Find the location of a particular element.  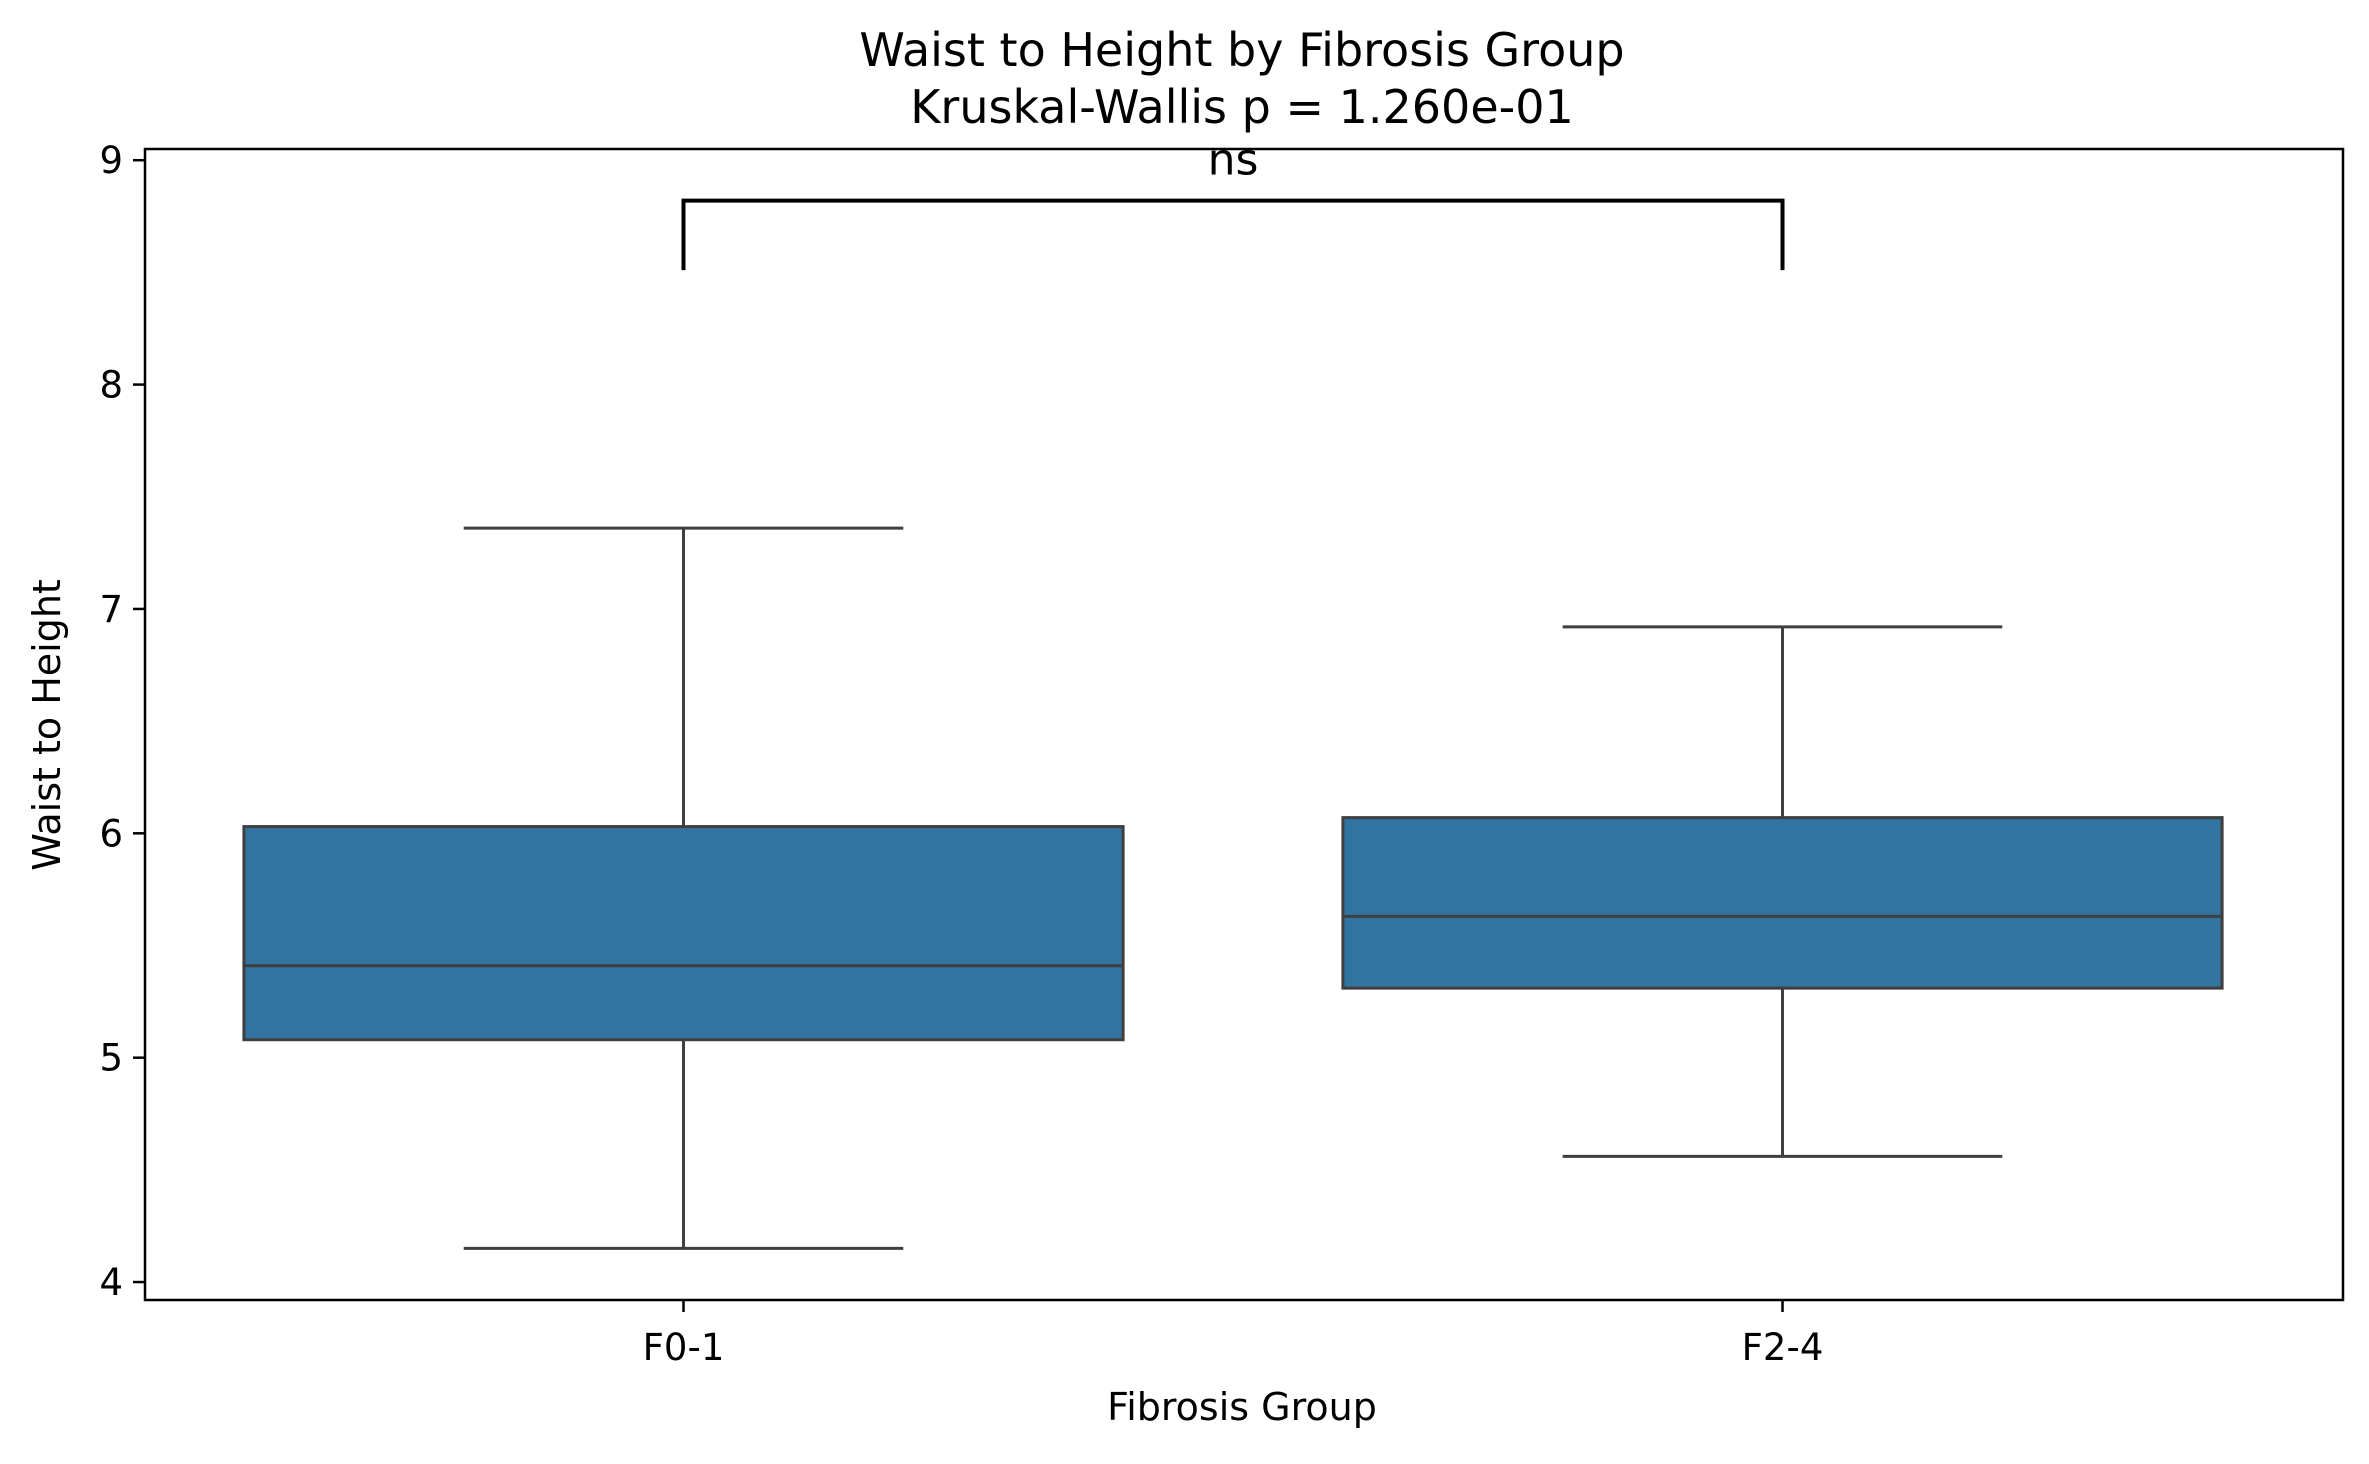

x-tick-label: F2-4 is located at coordinates (1783, 1347).